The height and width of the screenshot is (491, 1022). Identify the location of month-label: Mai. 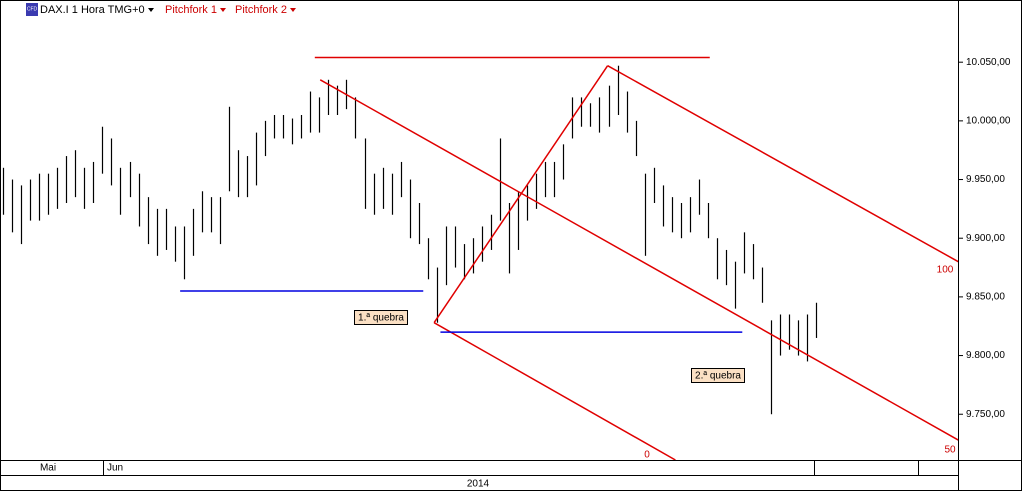
(48, 468).